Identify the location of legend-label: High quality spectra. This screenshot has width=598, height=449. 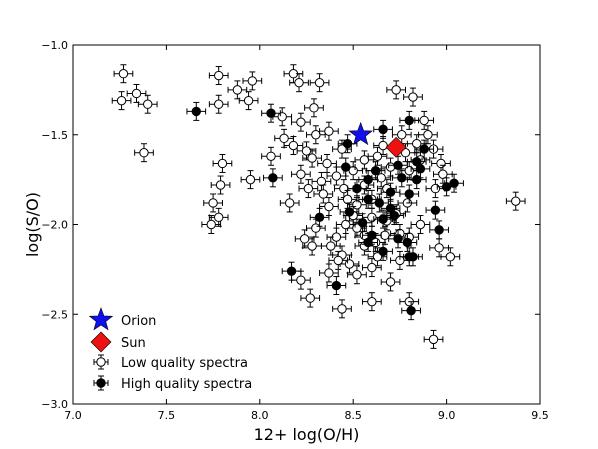
(186, 384).